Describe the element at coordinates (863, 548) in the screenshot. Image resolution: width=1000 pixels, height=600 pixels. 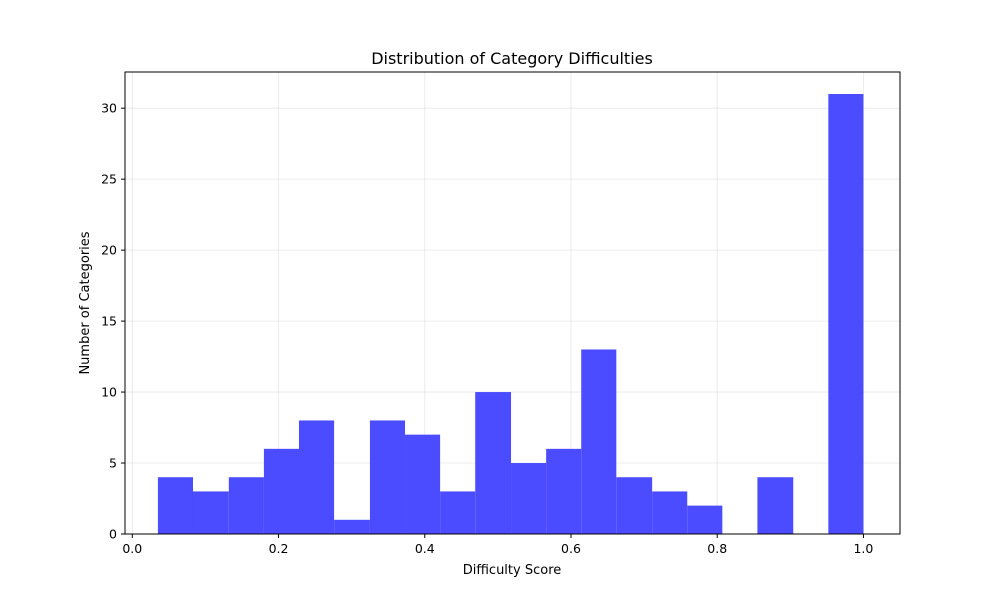
I see `x-tick-label: 1.0` at that location.